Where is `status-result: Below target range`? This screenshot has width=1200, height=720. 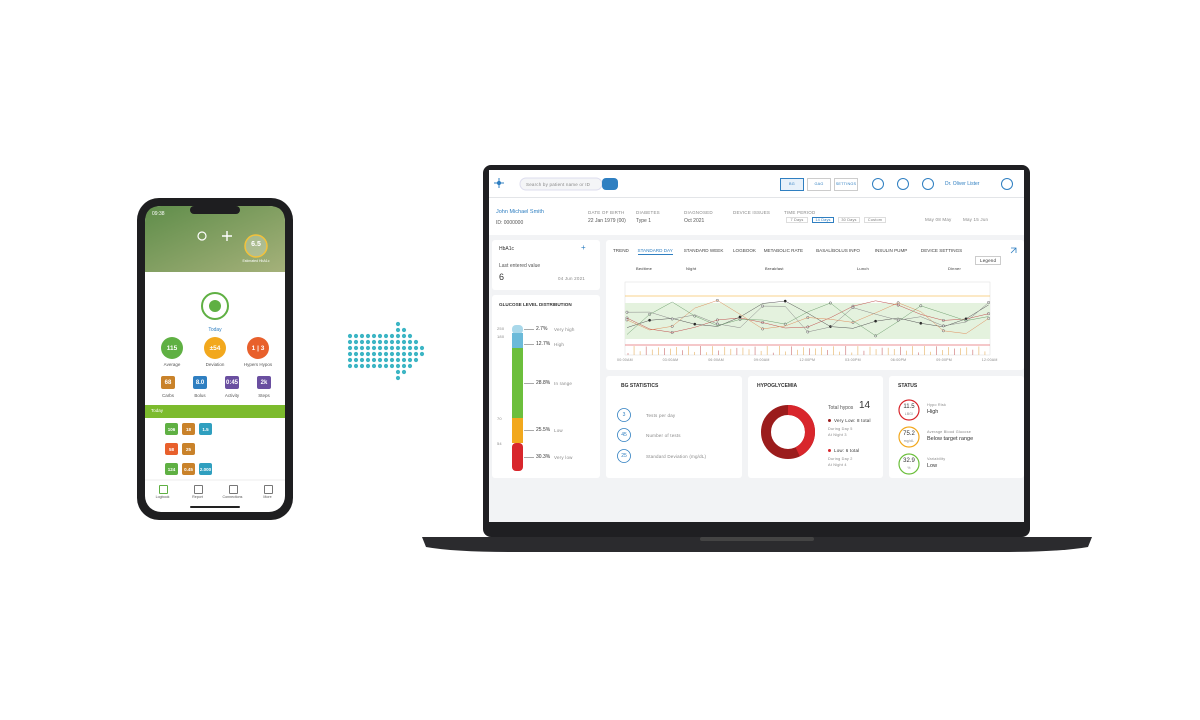 status-result: Below target range is located at coordinates (950, 439).